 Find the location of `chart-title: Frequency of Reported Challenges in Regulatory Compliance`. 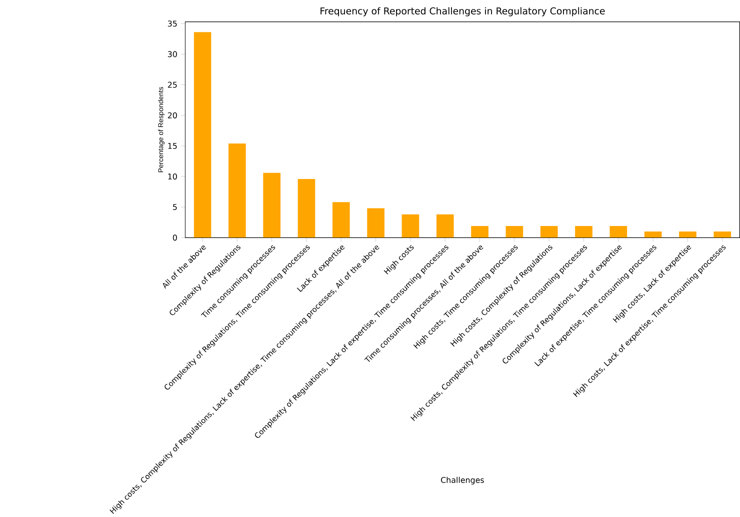

chart-title: Frequency of Reported Challenges in Regulatory Compliance is located at coordinates (462, 11).